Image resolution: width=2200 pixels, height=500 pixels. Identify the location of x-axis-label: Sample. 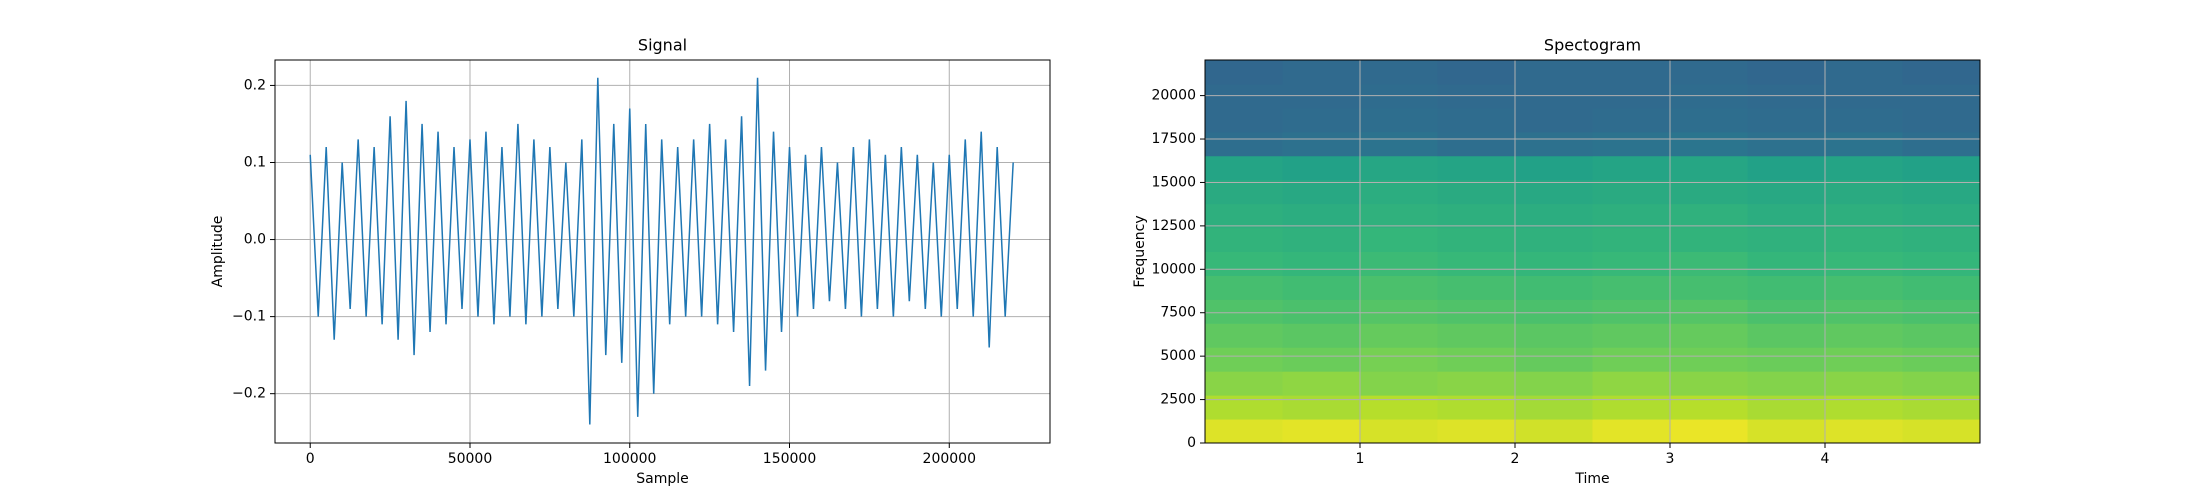
(662, 479).